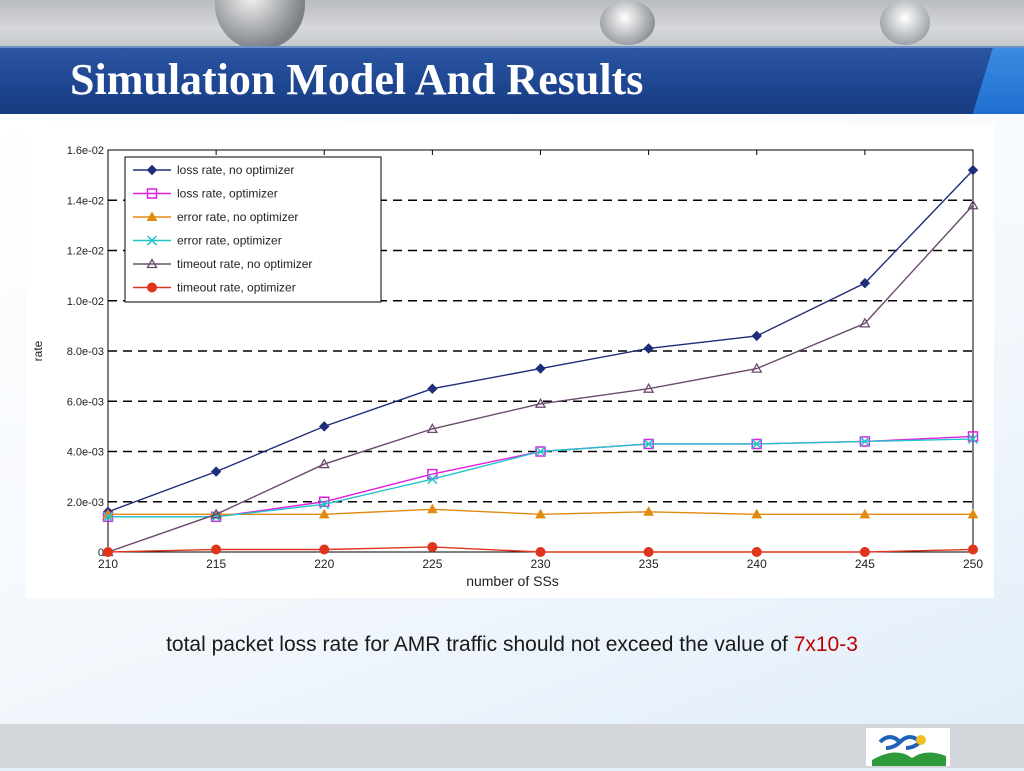  I want to click on x-tick-label: 225, so click(432, 564).